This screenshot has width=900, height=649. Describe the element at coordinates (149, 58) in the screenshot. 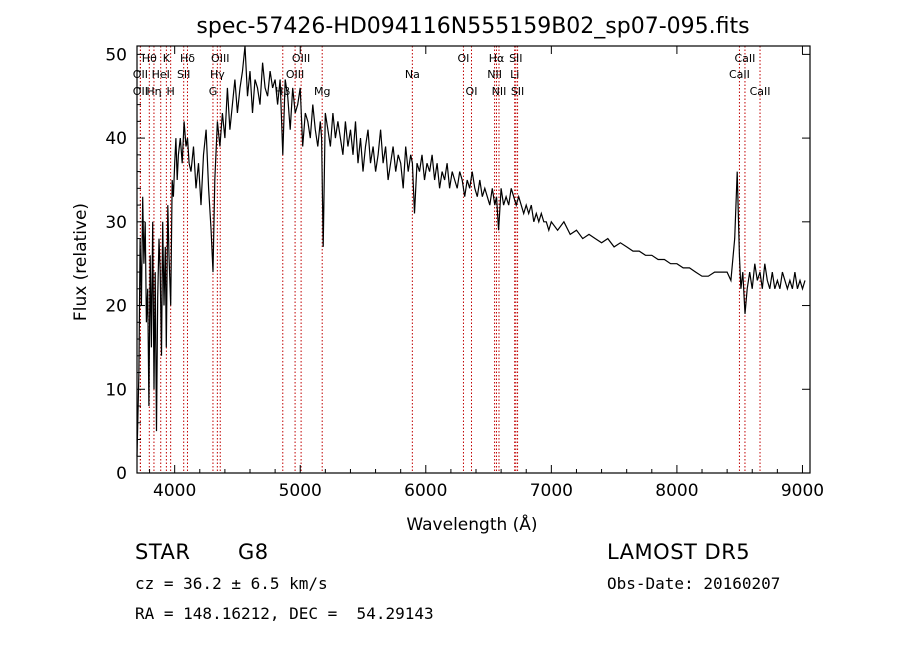

I see `line-label: Hθ` at that location.